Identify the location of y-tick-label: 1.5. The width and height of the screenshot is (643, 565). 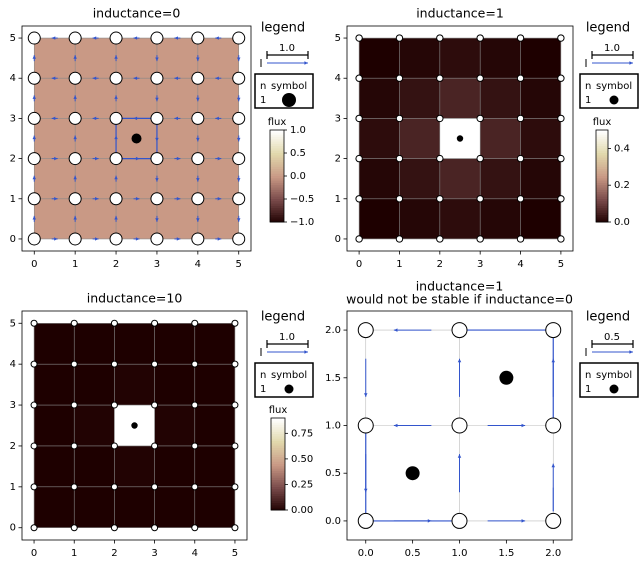
(333, 378).